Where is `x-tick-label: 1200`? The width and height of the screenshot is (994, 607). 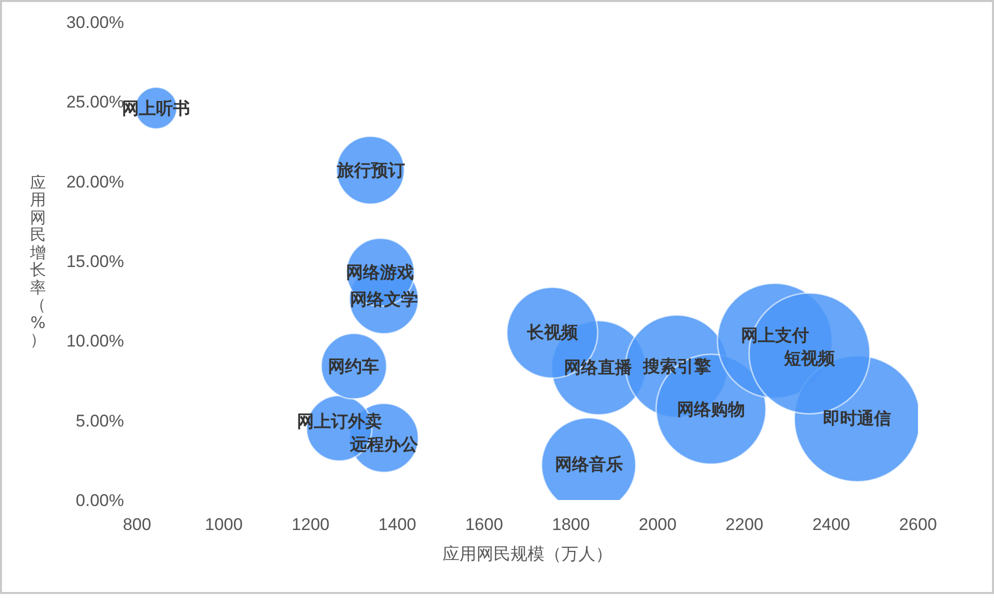 x-tick-label: 1200 is located at coordinates (311, 524).